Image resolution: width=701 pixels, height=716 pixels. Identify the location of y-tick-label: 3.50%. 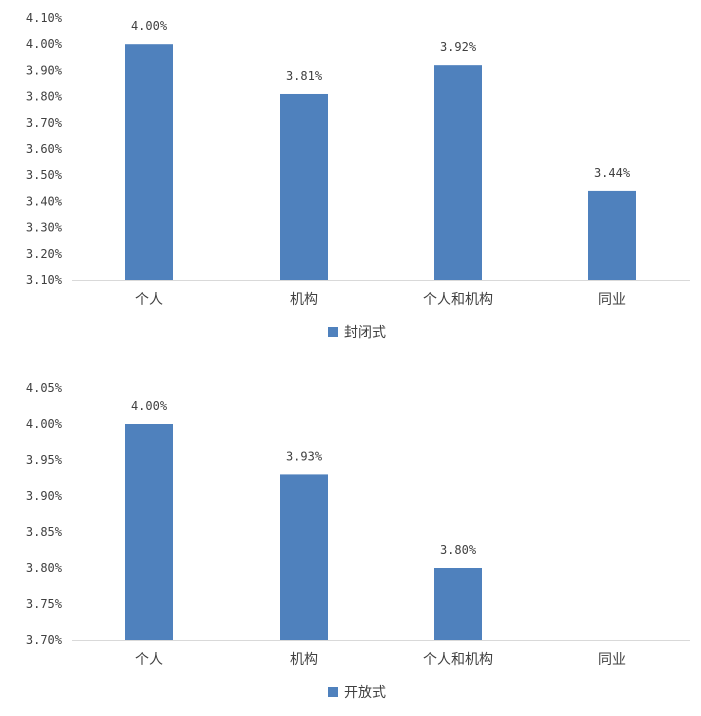
(44, 175).